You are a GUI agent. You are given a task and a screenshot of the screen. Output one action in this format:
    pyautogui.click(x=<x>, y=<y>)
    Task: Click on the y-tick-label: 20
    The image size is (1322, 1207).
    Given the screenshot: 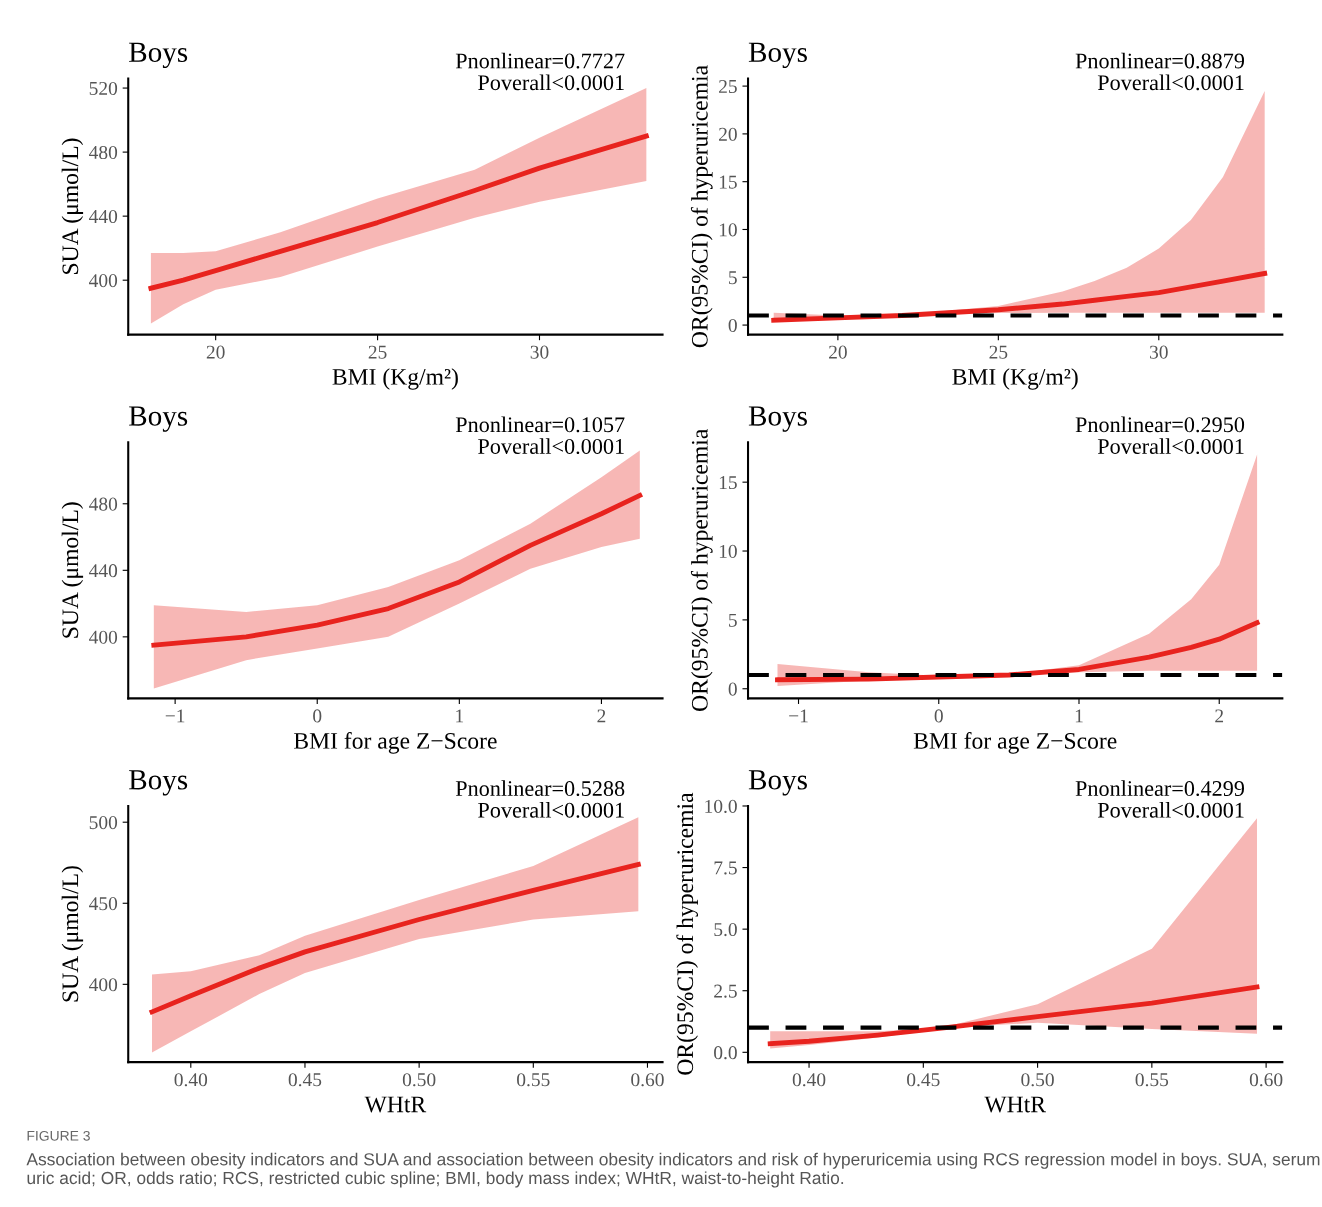 What is the action you would take?
    pyautogui.click(x=728, y=134)
    